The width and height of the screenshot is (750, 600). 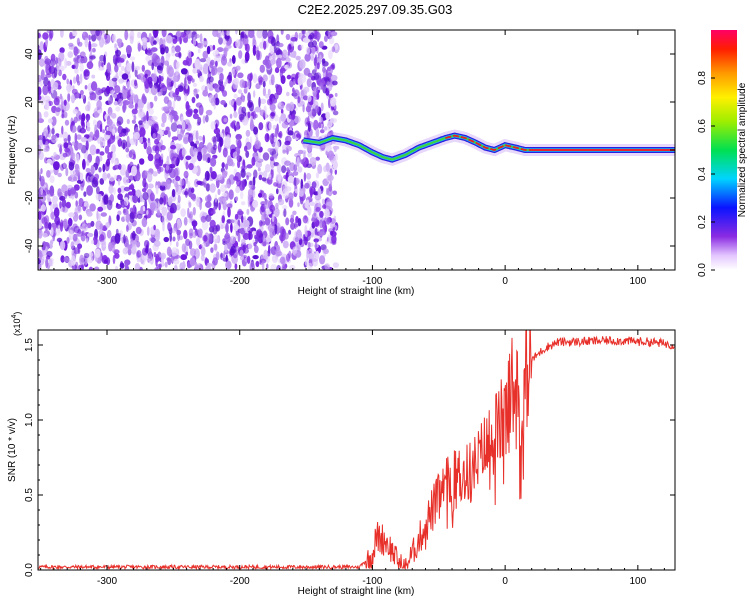 What do you see at coordinates (372, 581) in the screenshot?
I see `x-tick-label: -100` at bounding box center [372, 581].